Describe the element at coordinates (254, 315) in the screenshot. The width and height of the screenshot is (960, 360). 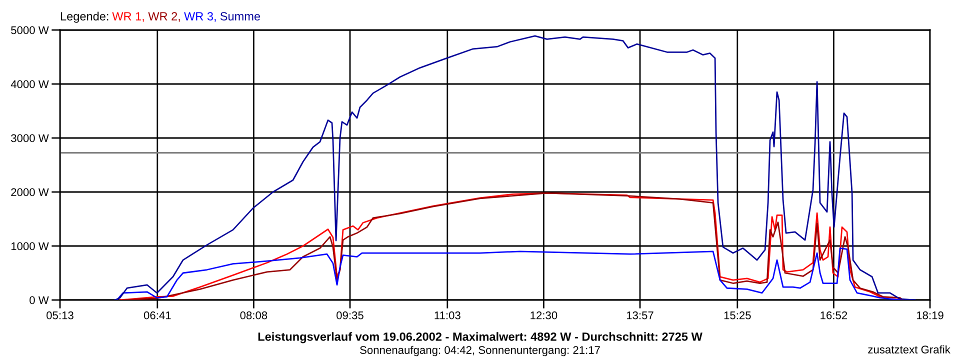
I see `x-tick-label: 08:08` at that location.